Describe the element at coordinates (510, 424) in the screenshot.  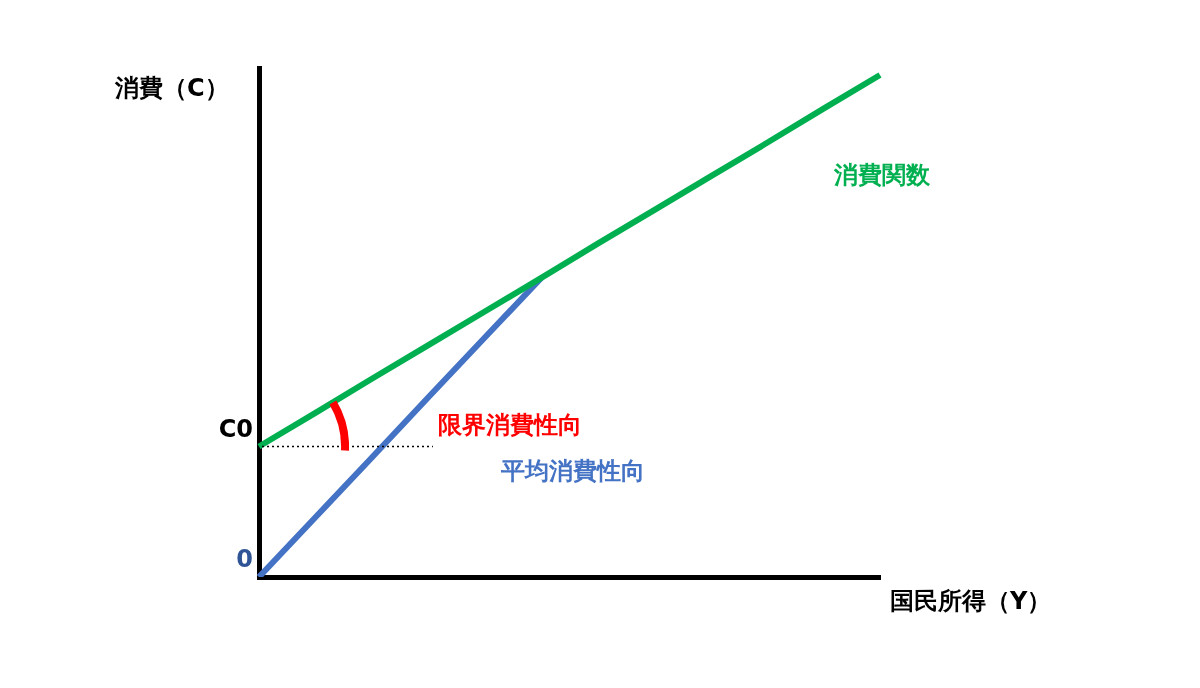
I see `annotation: 限界消費性向` at that location.